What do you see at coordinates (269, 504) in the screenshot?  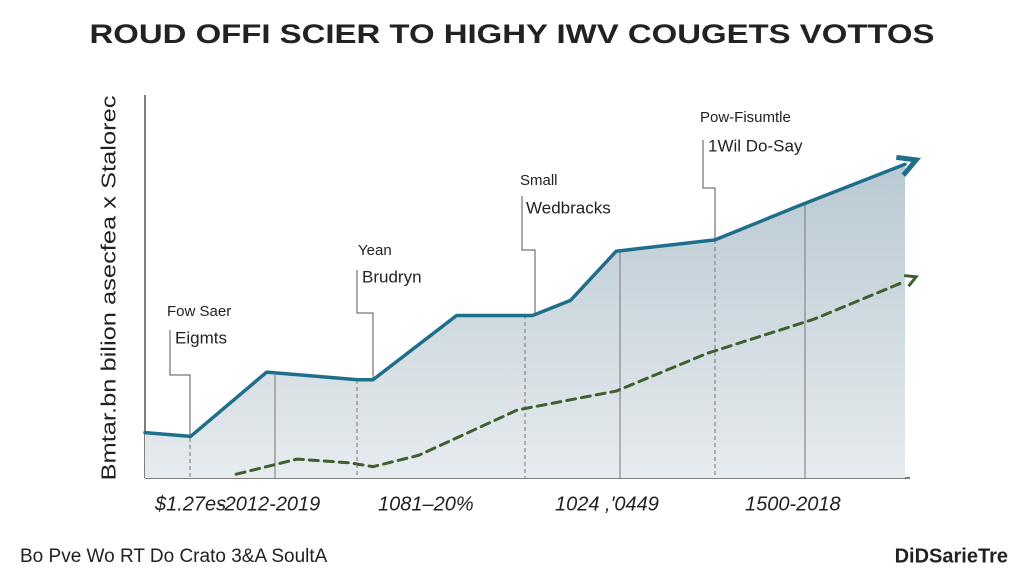 I see `x-label: -2012-2019` at bounding box center [269, 504].